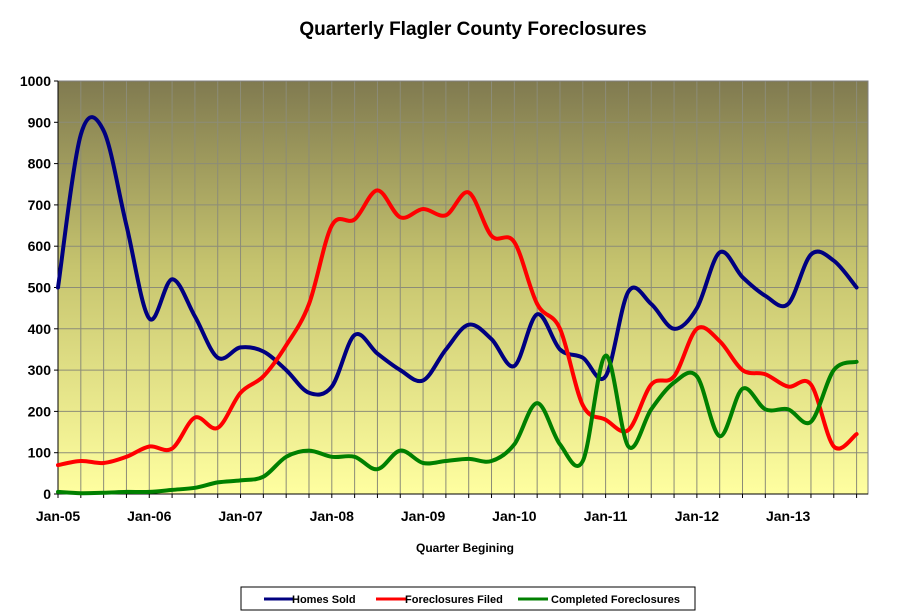 This screenshot has height=615, width=903. Describe the element at coordinates (40, 411) in the screenshot. I see `y-tick-label: 200` at that location.